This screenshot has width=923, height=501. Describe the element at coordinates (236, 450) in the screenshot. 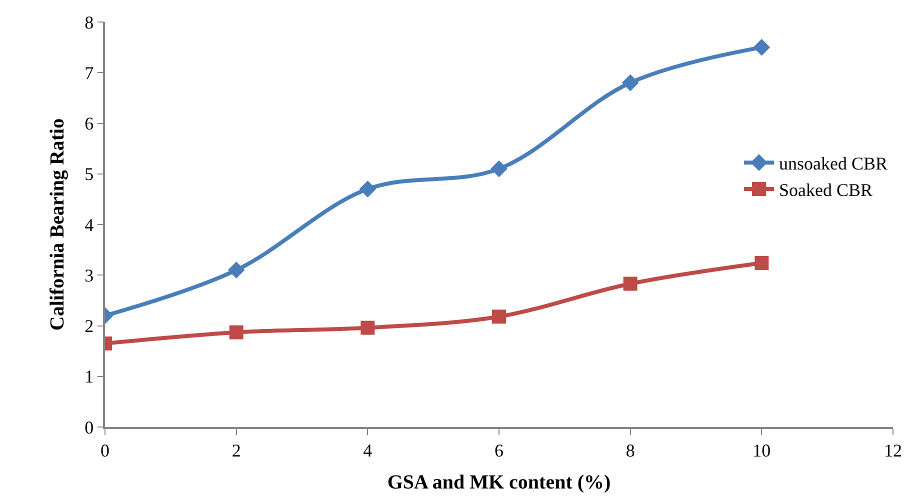

I see `x-tick-label: 2` at that location.